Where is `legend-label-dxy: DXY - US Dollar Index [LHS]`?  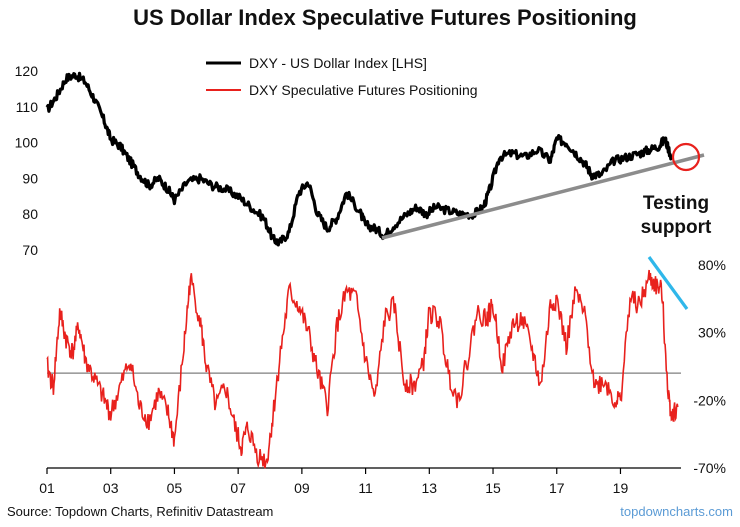 legend-label-dxy: DXY - US Dollar Index [LHS] is located at coordinates (338, 63).